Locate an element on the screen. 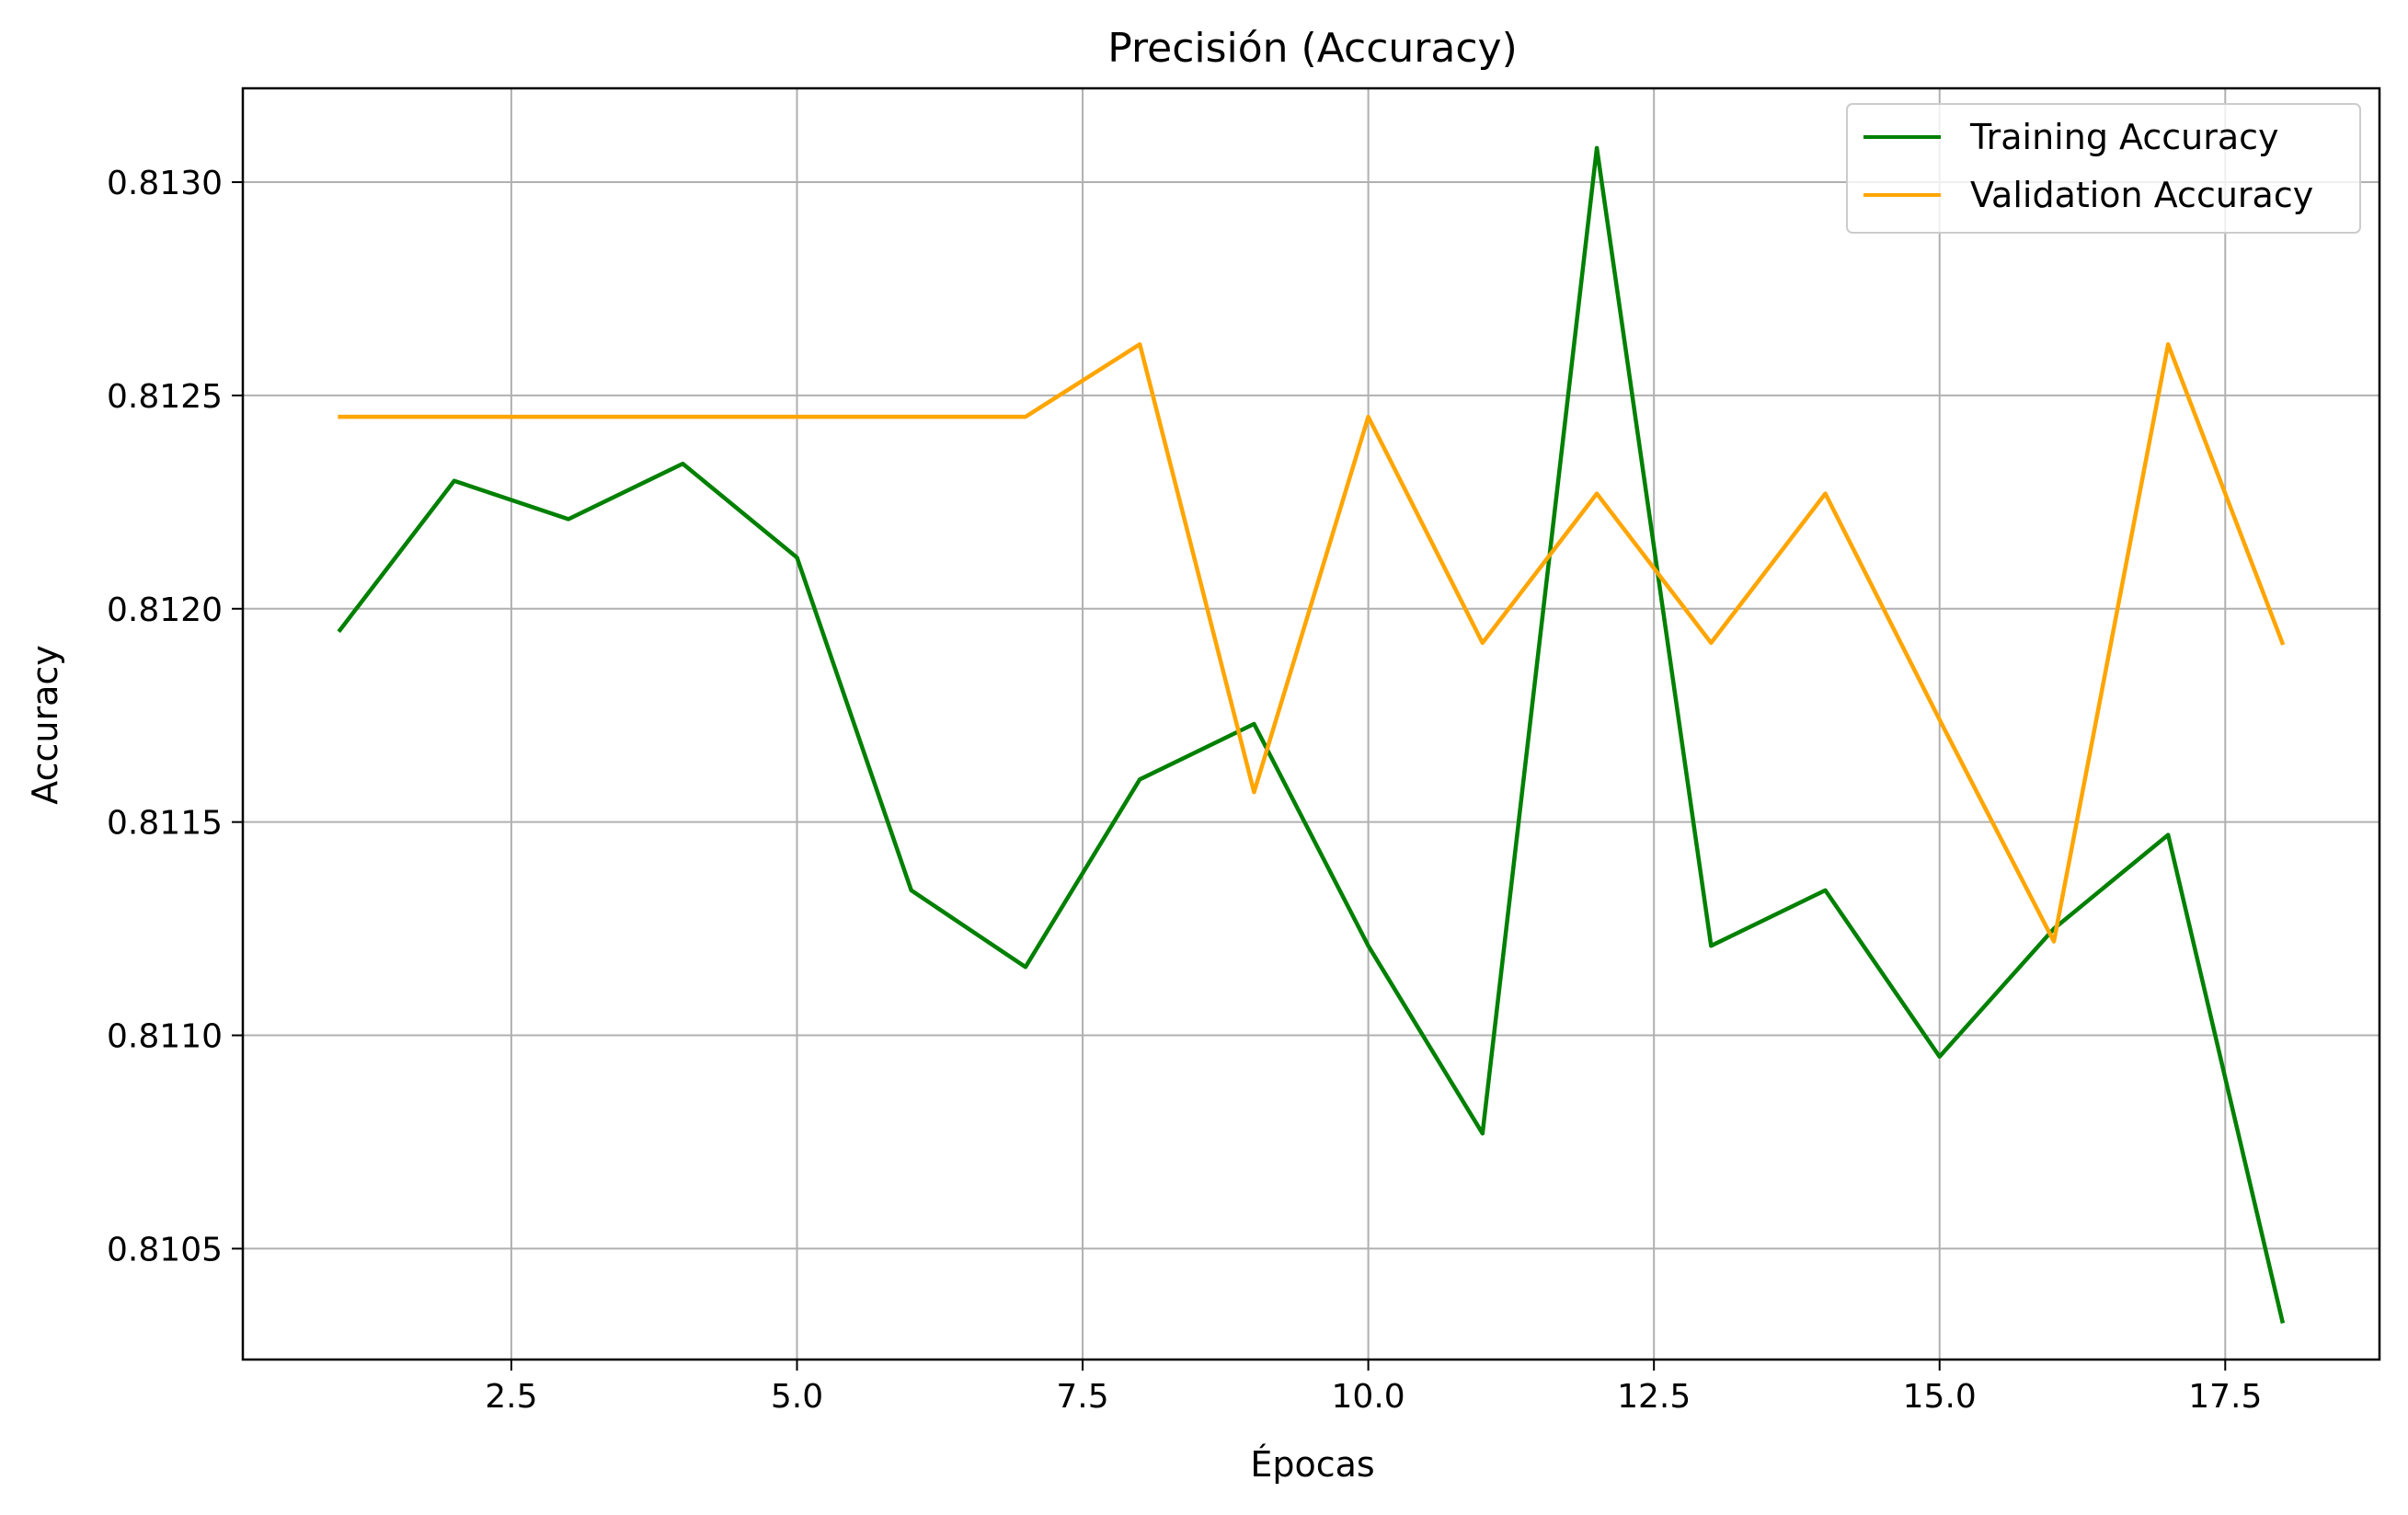  x-tick-label: 17.5 is located at coordinates (2225, 1397).